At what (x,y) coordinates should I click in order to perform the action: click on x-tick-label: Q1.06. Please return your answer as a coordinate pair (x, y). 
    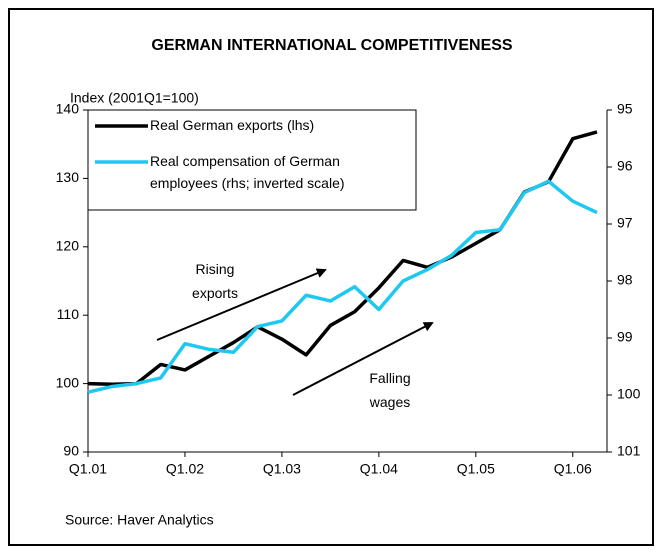
    Looking at the image, I should click on (573, 469).